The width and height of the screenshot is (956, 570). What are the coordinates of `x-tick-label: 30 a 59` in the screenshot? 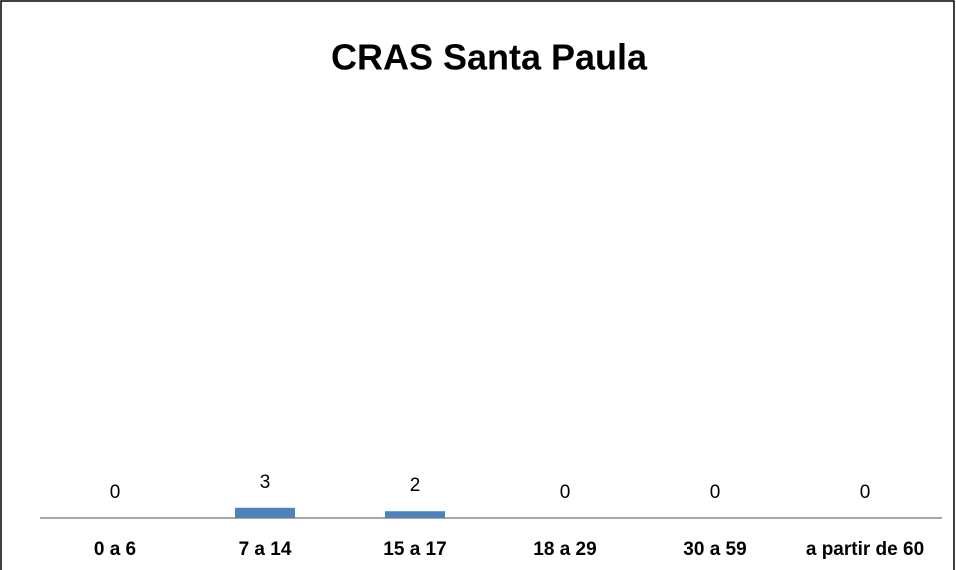 It's located at (714, 549).